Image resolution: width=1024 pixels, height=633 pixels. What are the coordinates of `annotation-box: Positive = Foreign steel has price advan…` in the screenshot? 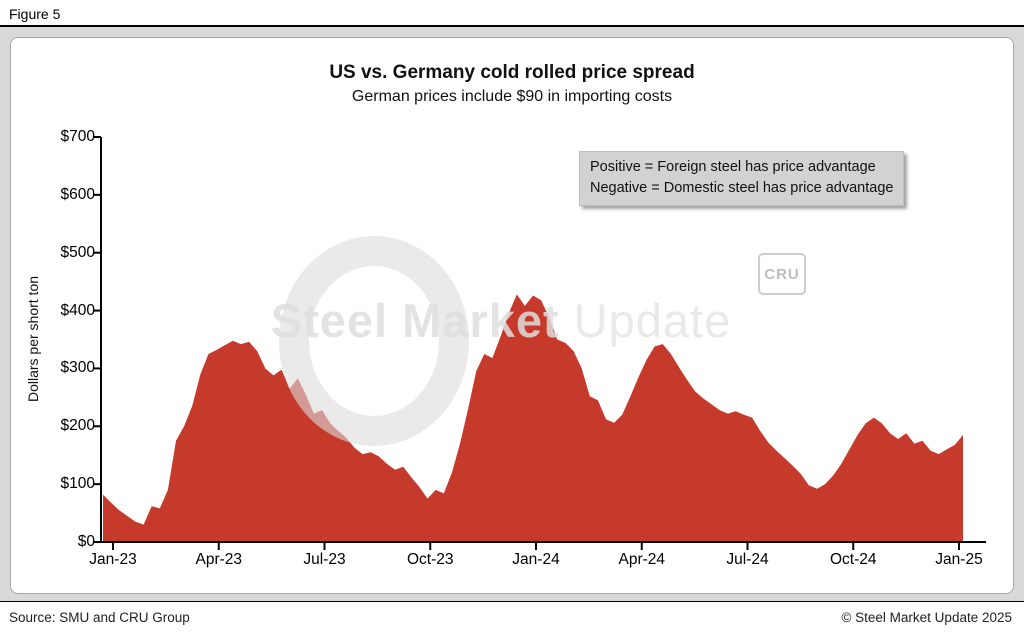 It's located at (742, 178).